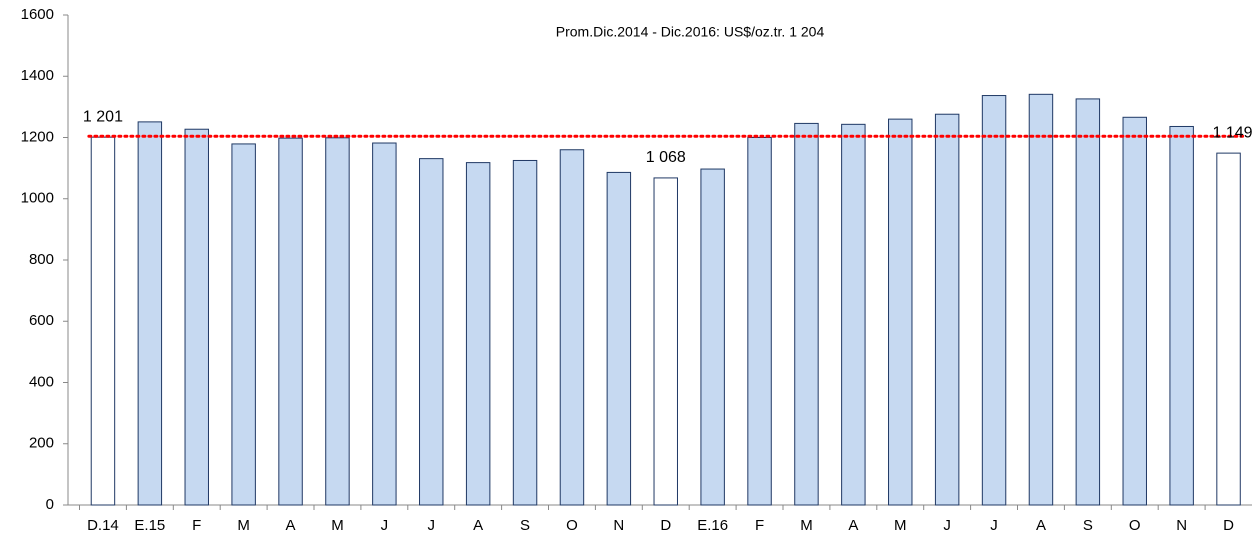 The image size is (1260, 538). What do you see at coordinates (666, 157) in the screenshot?
I see `data-label: 1 068` at bounding box center [666, 157].